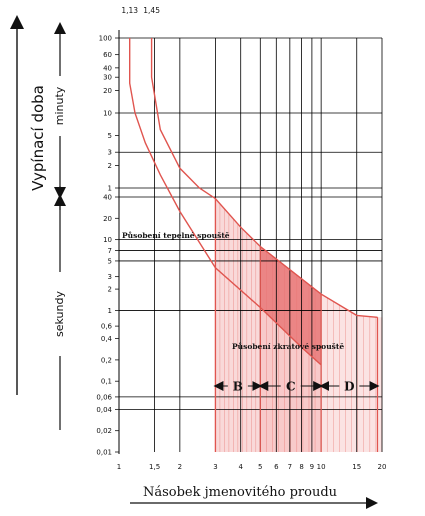 The width and height of the screenshot is (425, 516). I want to click on overlap-band, so click(291, 305).